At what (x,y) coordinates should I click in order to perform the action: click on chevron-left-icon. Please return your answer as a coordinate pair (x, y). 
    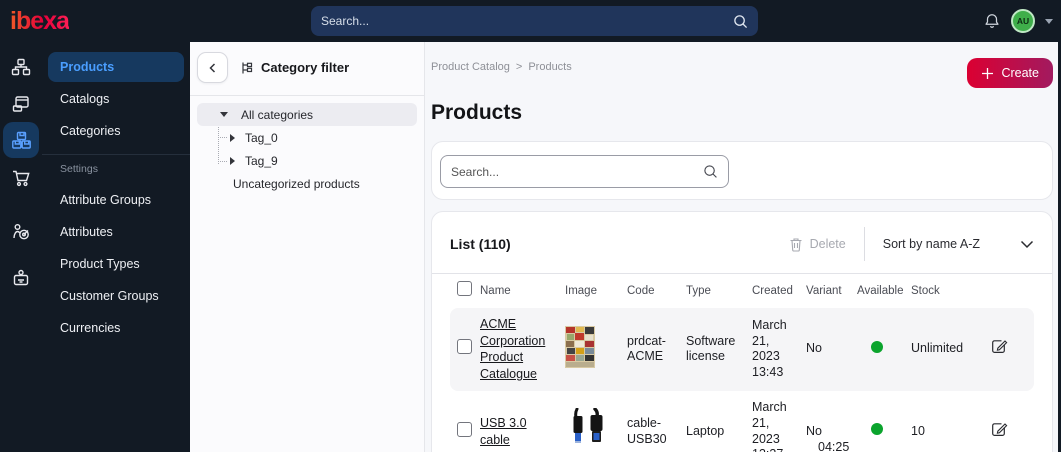
    Looking at the image, I should click on (211, 67).